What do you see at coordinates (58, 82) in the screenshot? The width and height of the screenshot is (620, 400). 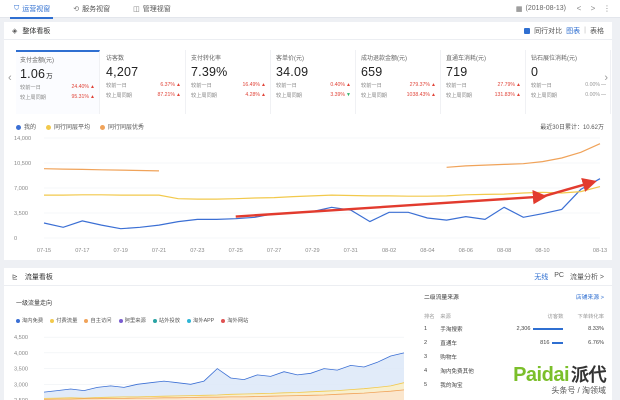 I see `metric-card: 支付金额(元) 1.06万 较前一日 24.40% ▲ 较上周同期 95.31% ▲` at bounding box center [58, 82].